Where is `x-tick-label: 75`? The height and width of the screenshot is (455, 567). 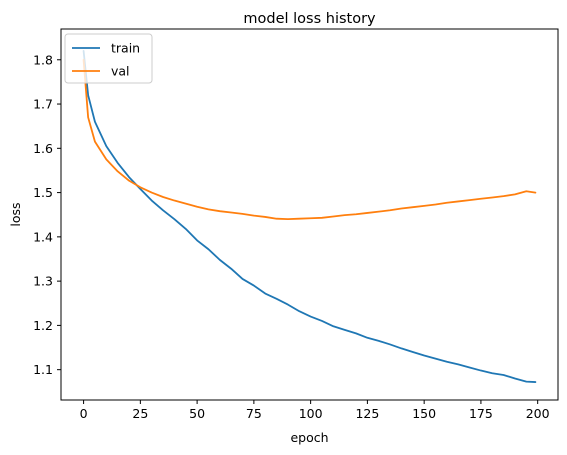 x-tick-label: 75 is located at coordinates (254, 413).